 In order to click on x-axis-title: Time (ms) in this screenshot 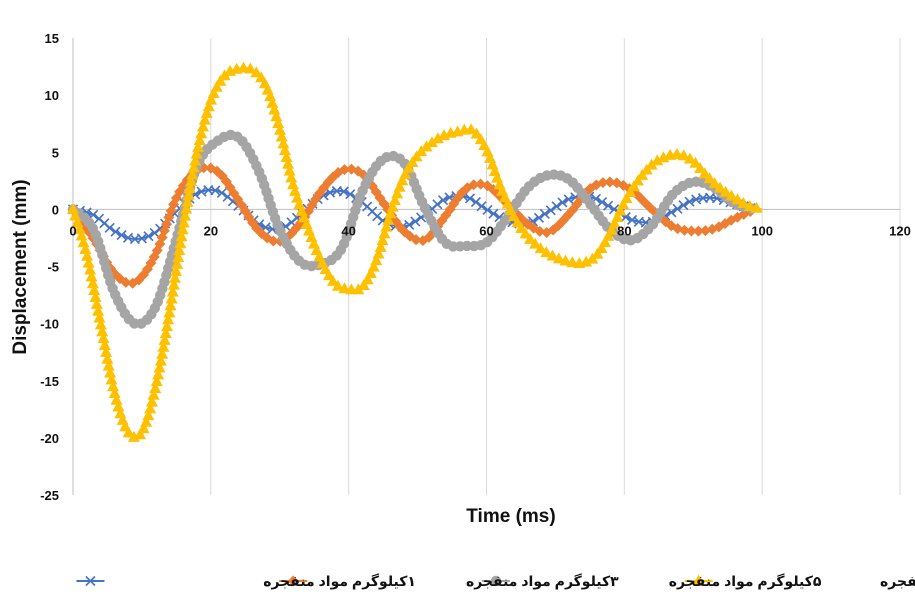, I will do `click(510, 516)`.